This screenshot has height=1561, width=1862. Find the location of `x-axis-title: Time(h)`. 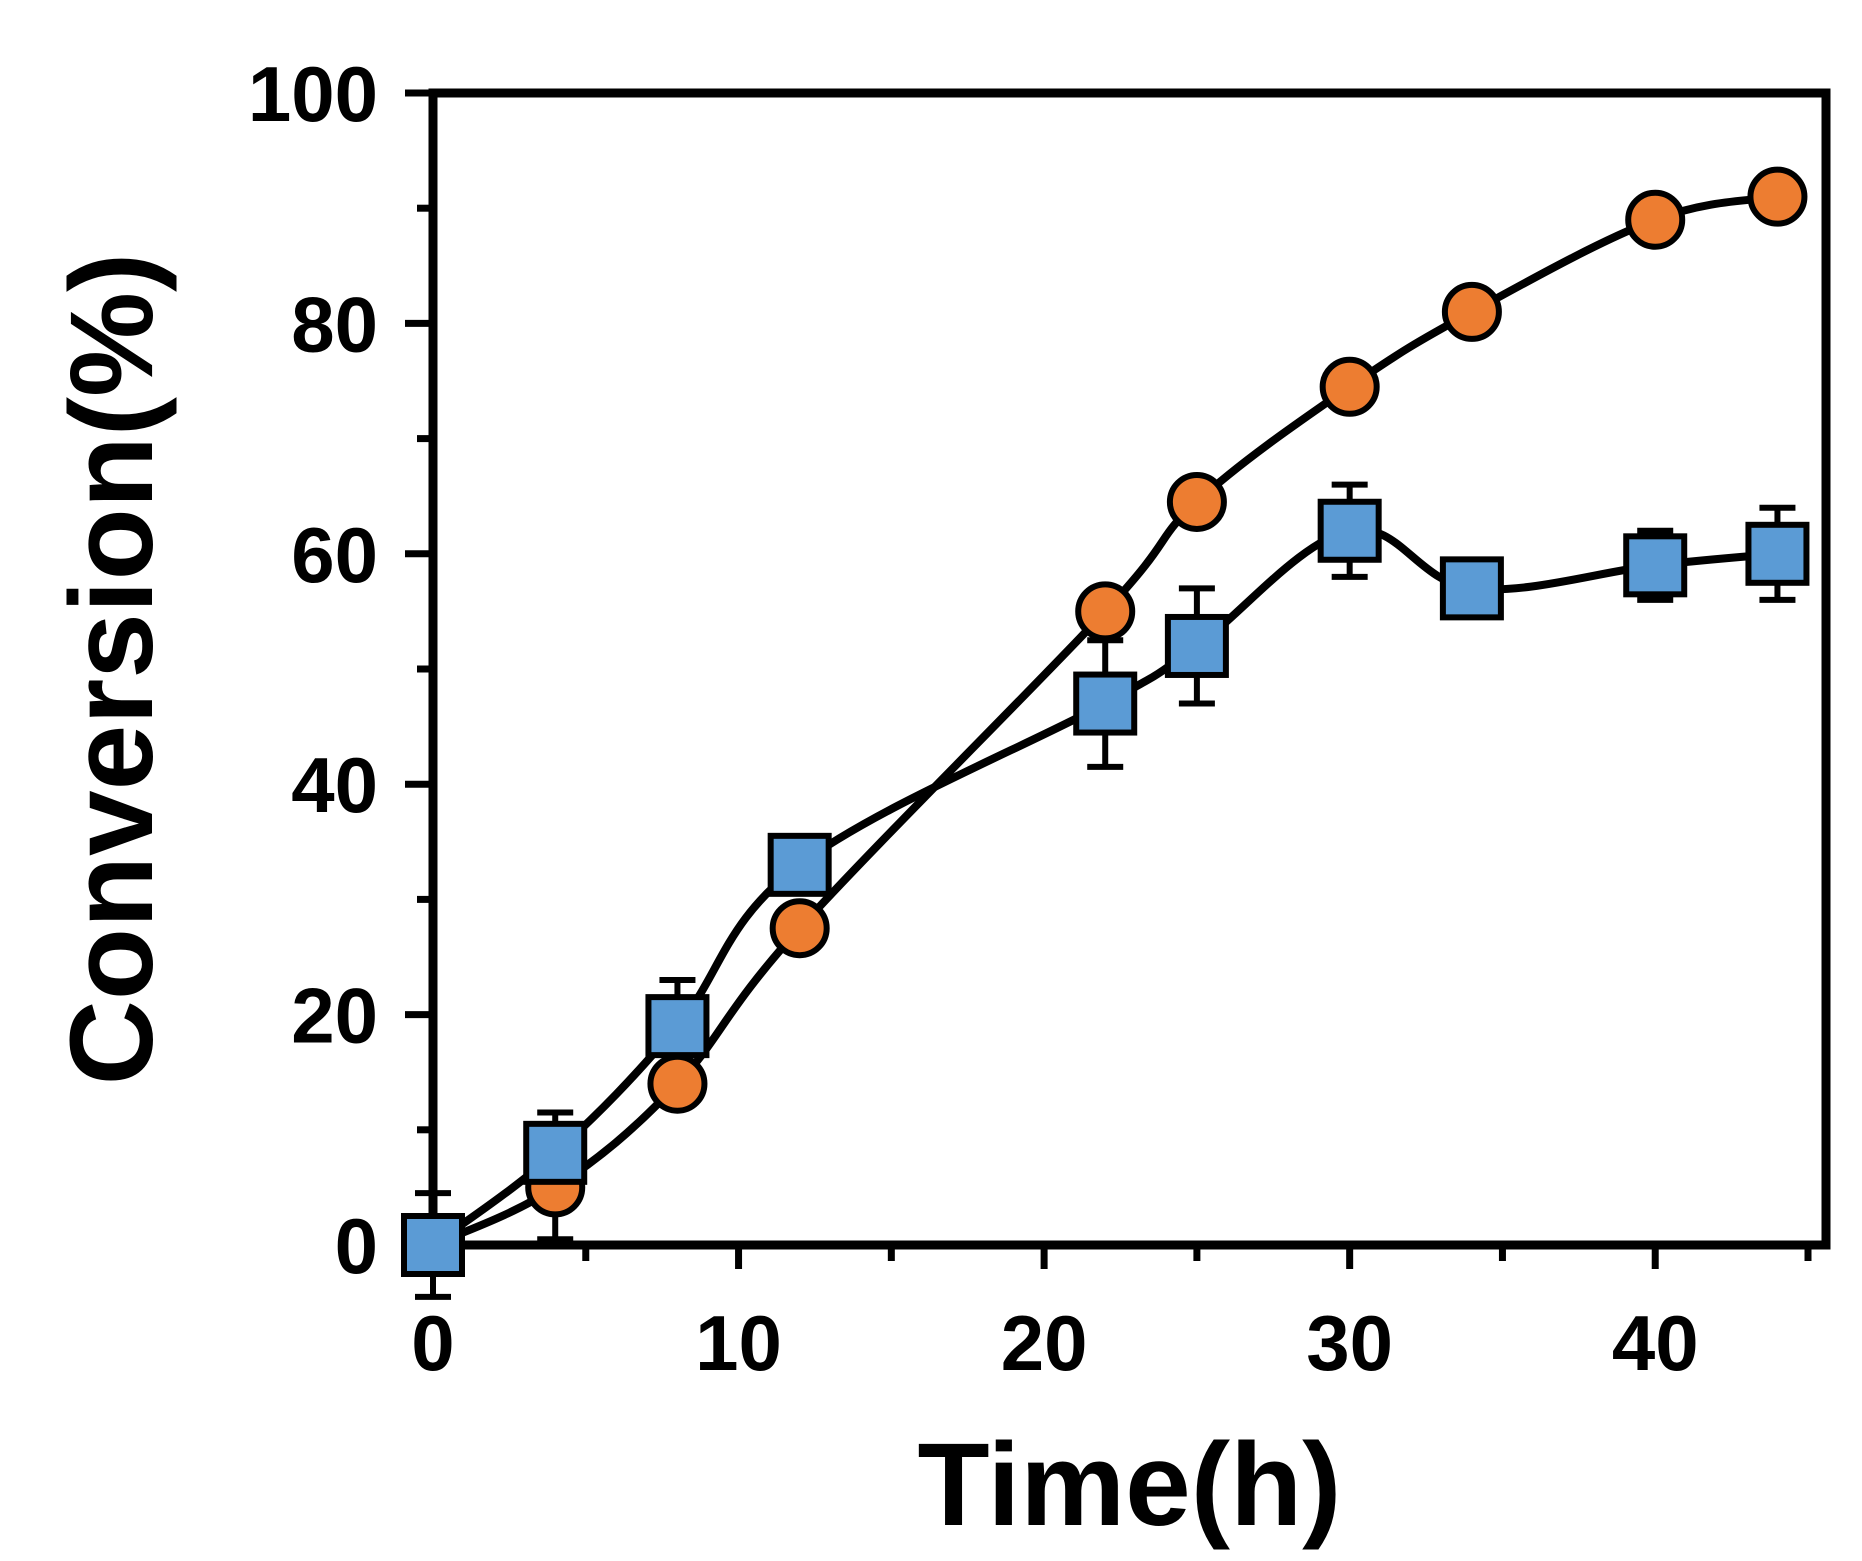

x-axis-title: Time(h) is located at coordinates (1130, 1485).